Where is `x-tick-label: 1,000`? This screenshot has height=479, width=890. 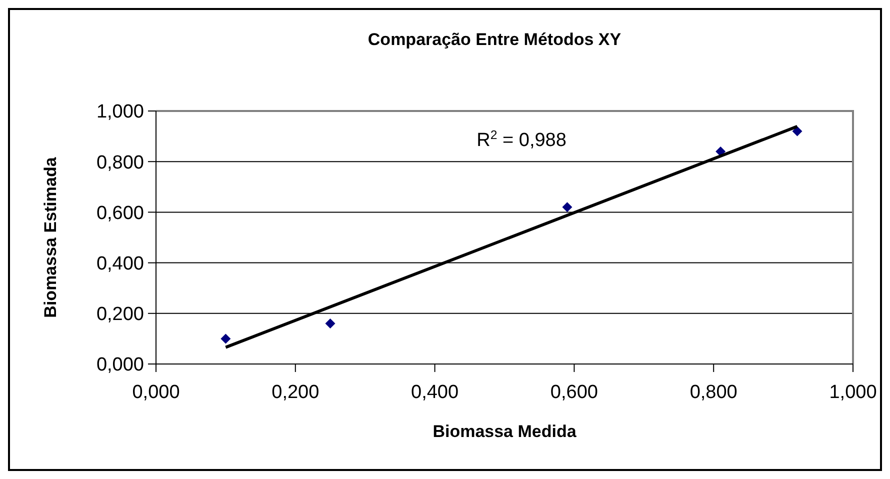
x-tick-label: 1,000 is located at coordinates (853, 392).